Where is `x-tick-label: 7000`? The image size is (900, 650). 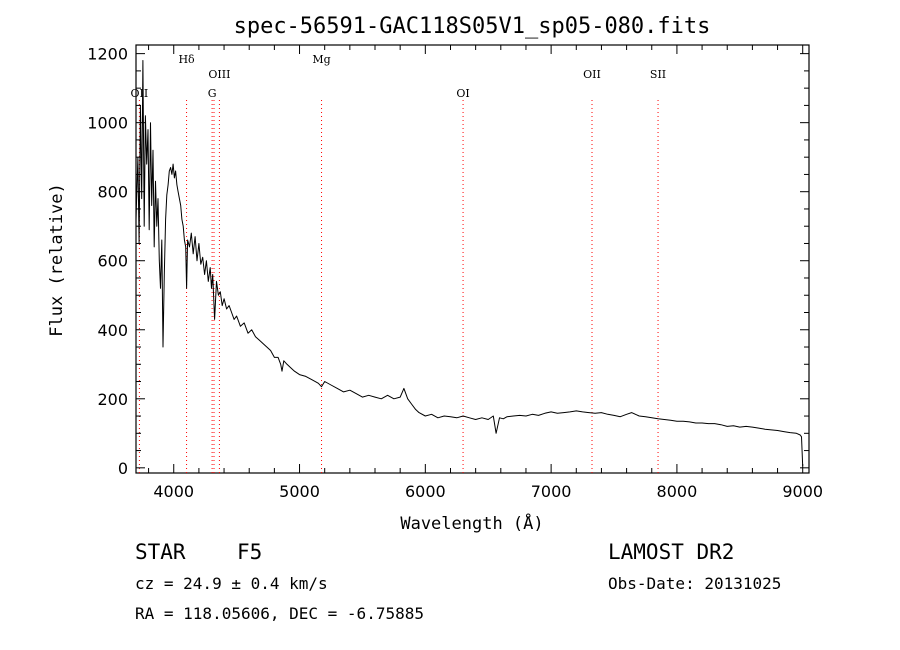 x-tick-label: 7000 is located at coordinates (551, 491).